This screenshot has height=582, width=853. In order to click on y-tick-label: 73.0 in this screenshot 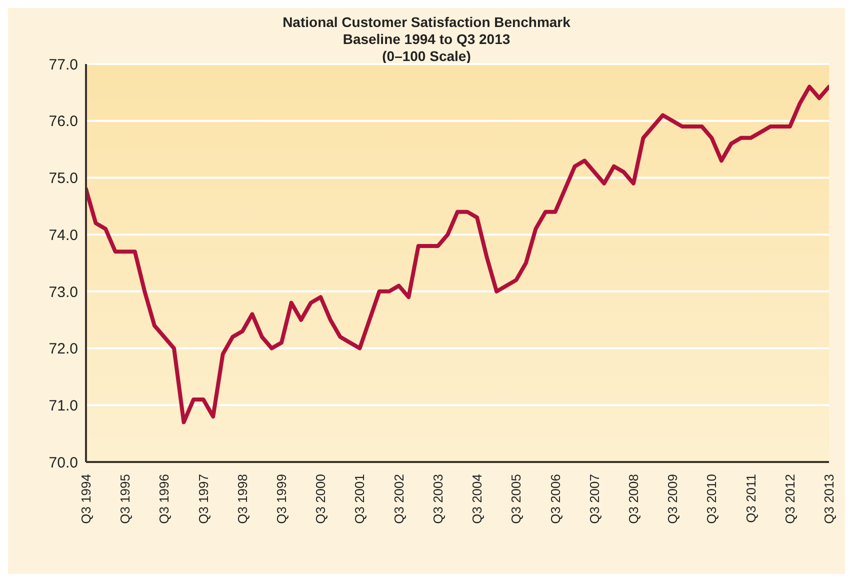, I will do `click(63, 292)`.